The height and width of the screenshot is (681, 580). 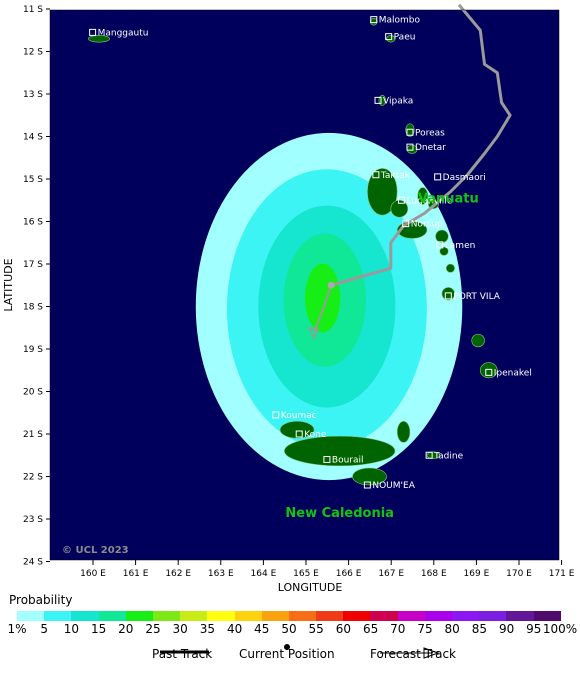 I want to click on legend-tick-label: 40, so click(x=234, y=629).